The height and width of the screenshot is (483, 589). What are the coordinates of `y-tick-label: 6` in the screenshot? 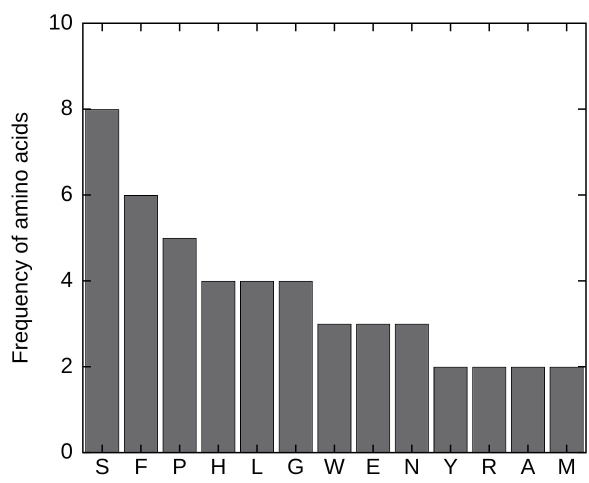 It's located at (66, 193).